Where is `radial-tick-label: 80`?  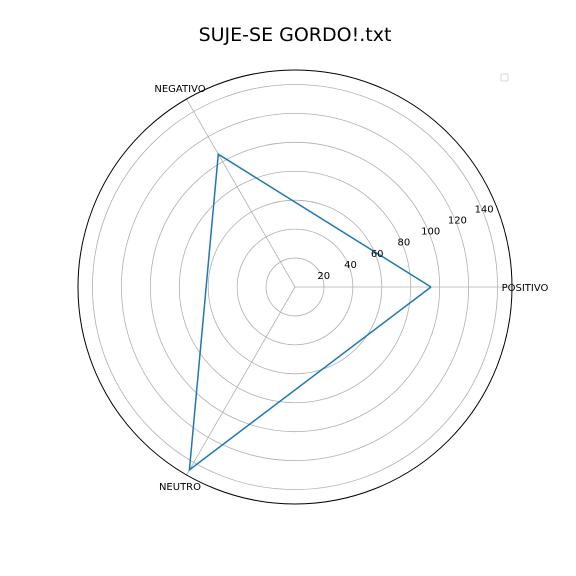
radial-tick-label: 80 is located at coordinates (404, 243).